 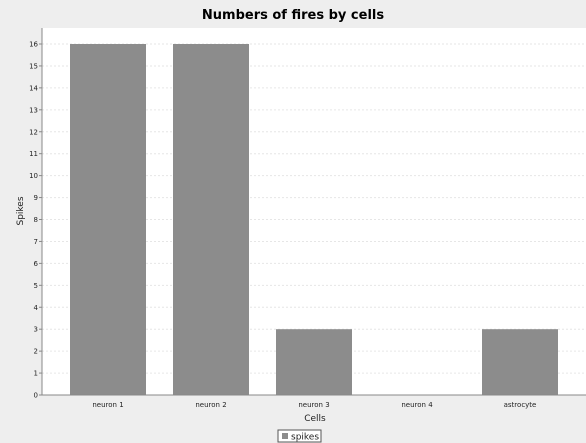 What do you see at coordinates (305, 438) in the screenshot?
I see `legend-label: spikes` at bounding box center [305, 438].